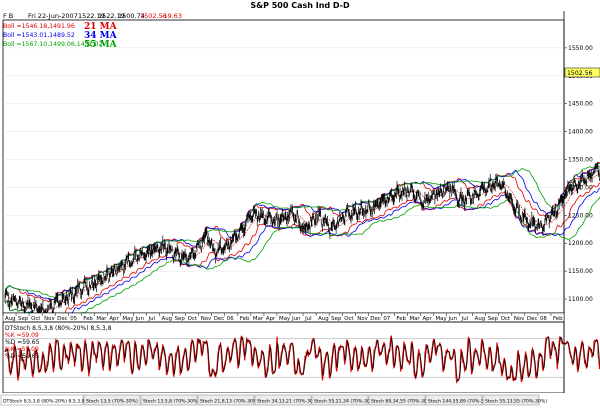  I want to click on last-price-box, so click(582, 72).